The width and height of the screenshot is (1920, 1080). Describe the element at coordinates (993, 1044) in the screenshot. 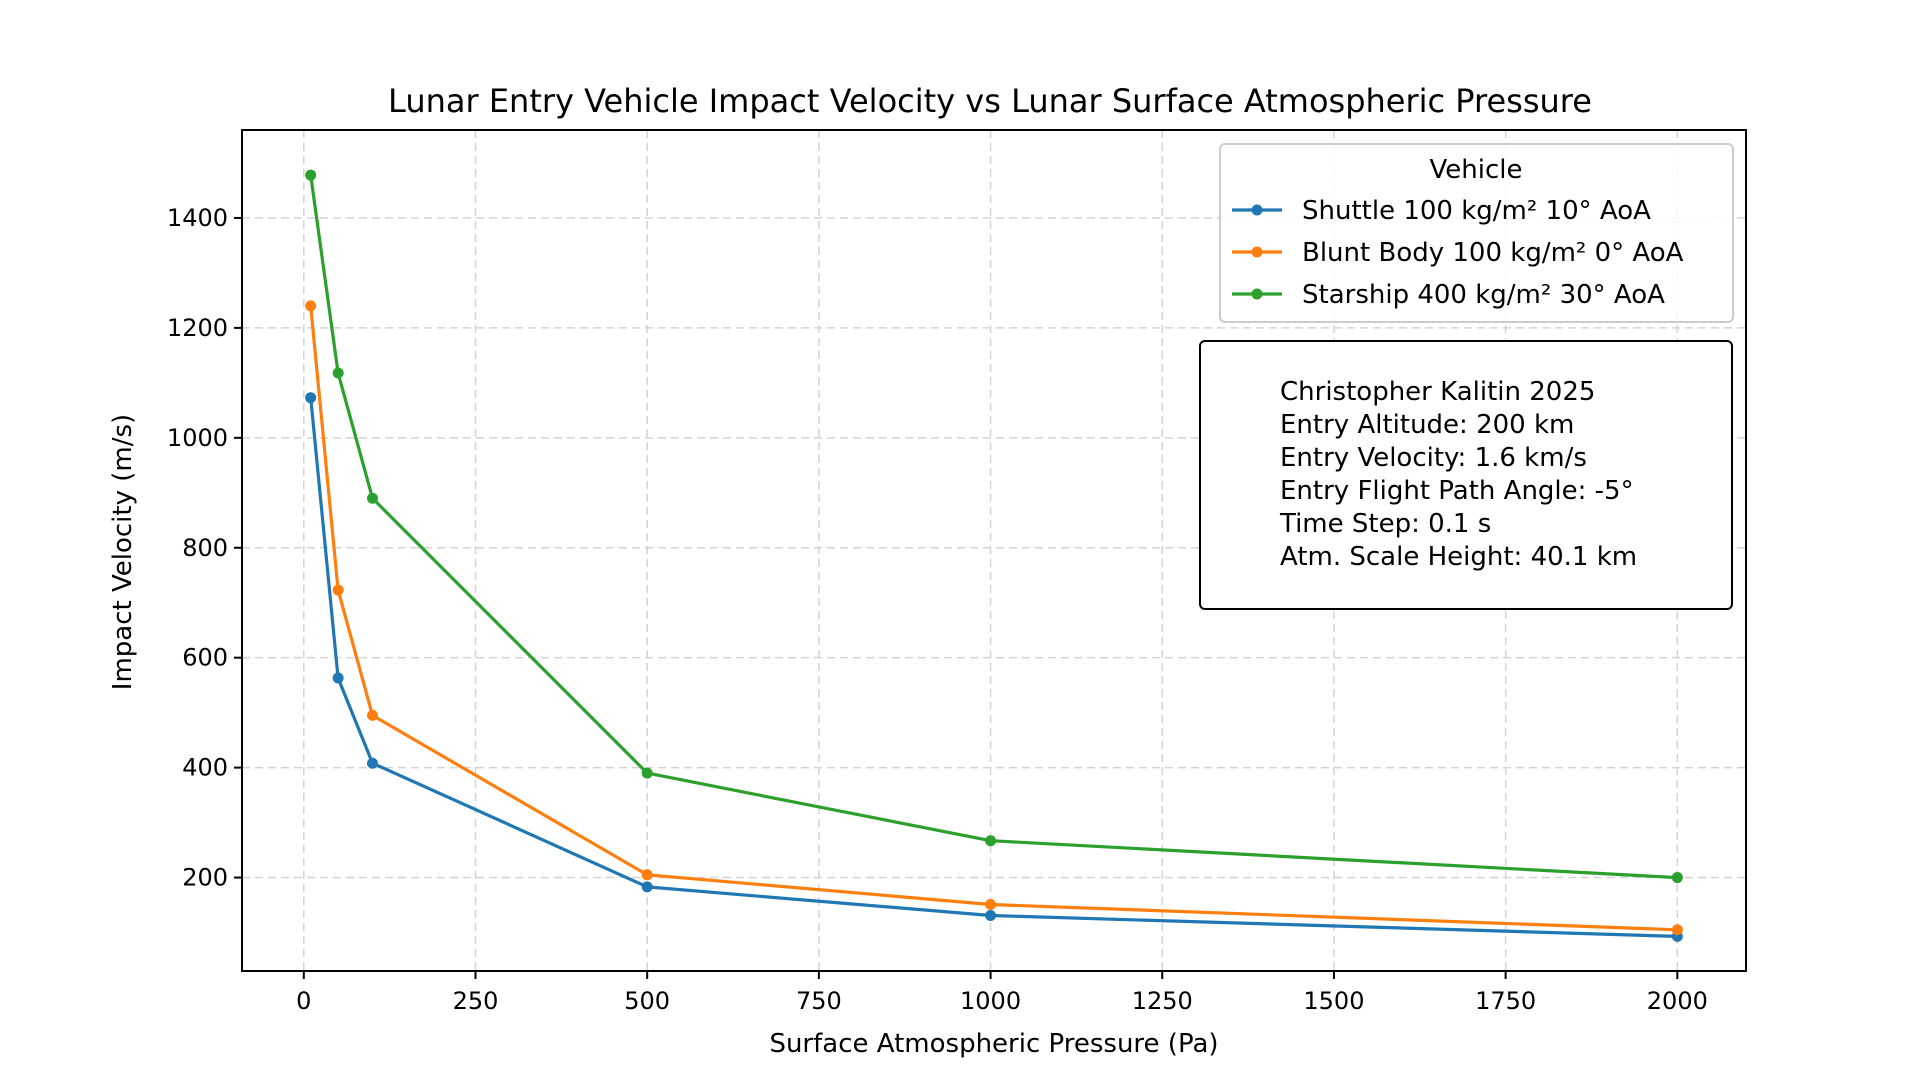

I see `x-axis-label: Surface Atmospheric Pressure (Pa)` at that location.